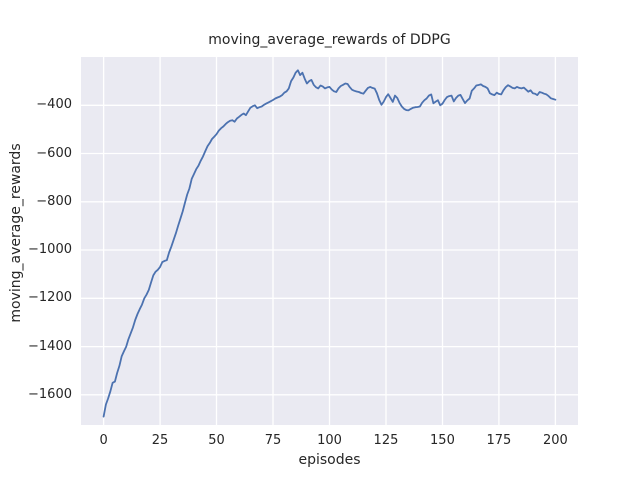  What do you see at coordinates (103, 440) in the screenshot?
I see `x-tick-label: 0` at bounding box center [103, 440].